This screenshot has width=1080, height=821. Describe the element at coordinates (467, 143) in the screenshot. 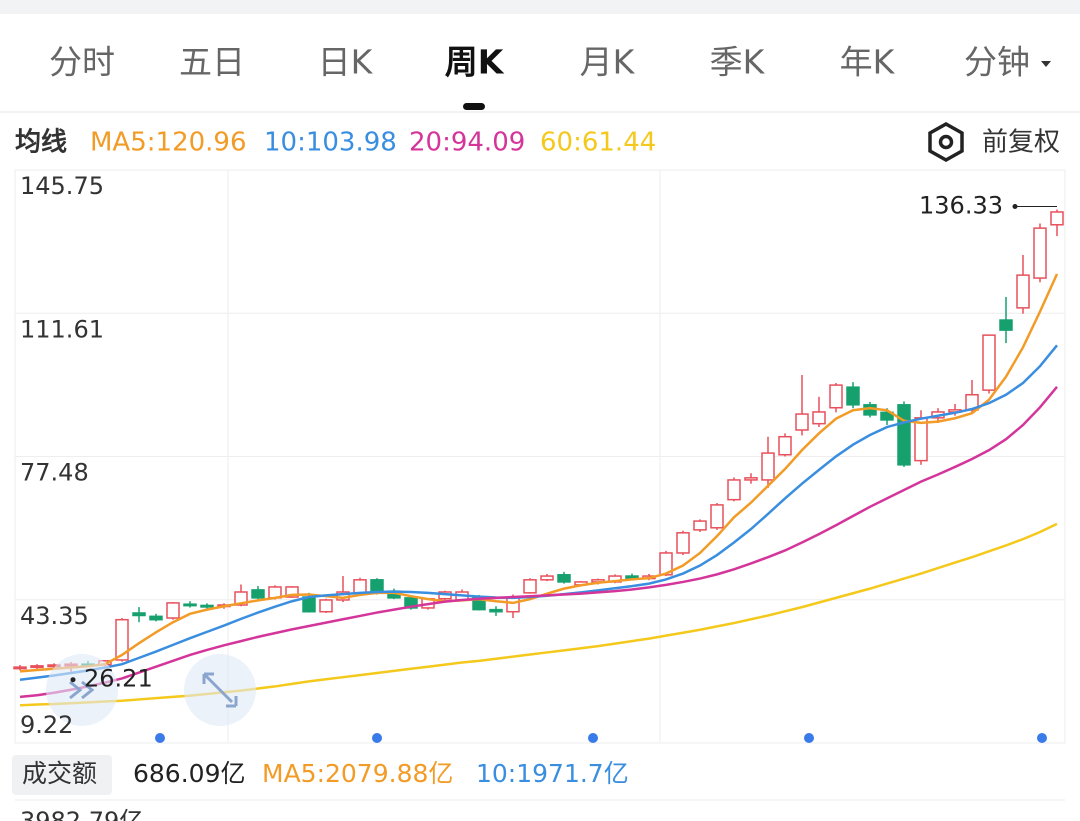

I see `legend-entry: 20:94.09` at that location.